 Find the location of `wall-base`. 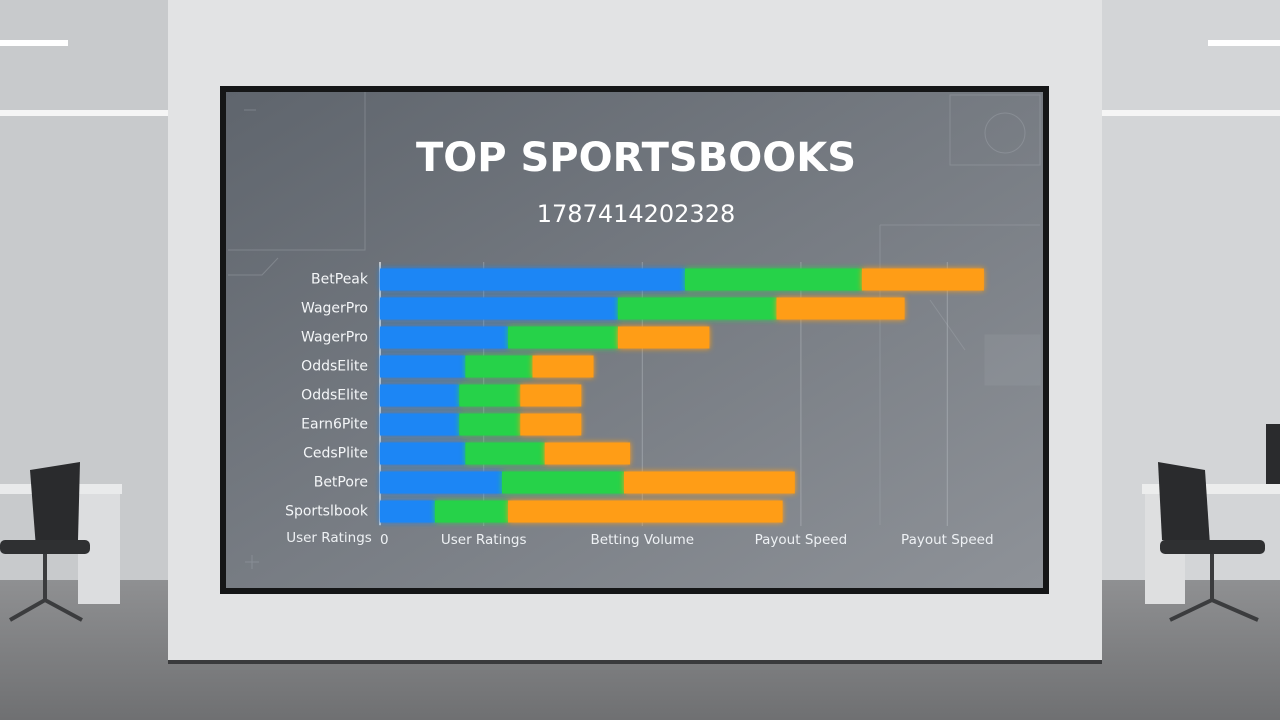

wall-base is located at coordinates (635, 662).